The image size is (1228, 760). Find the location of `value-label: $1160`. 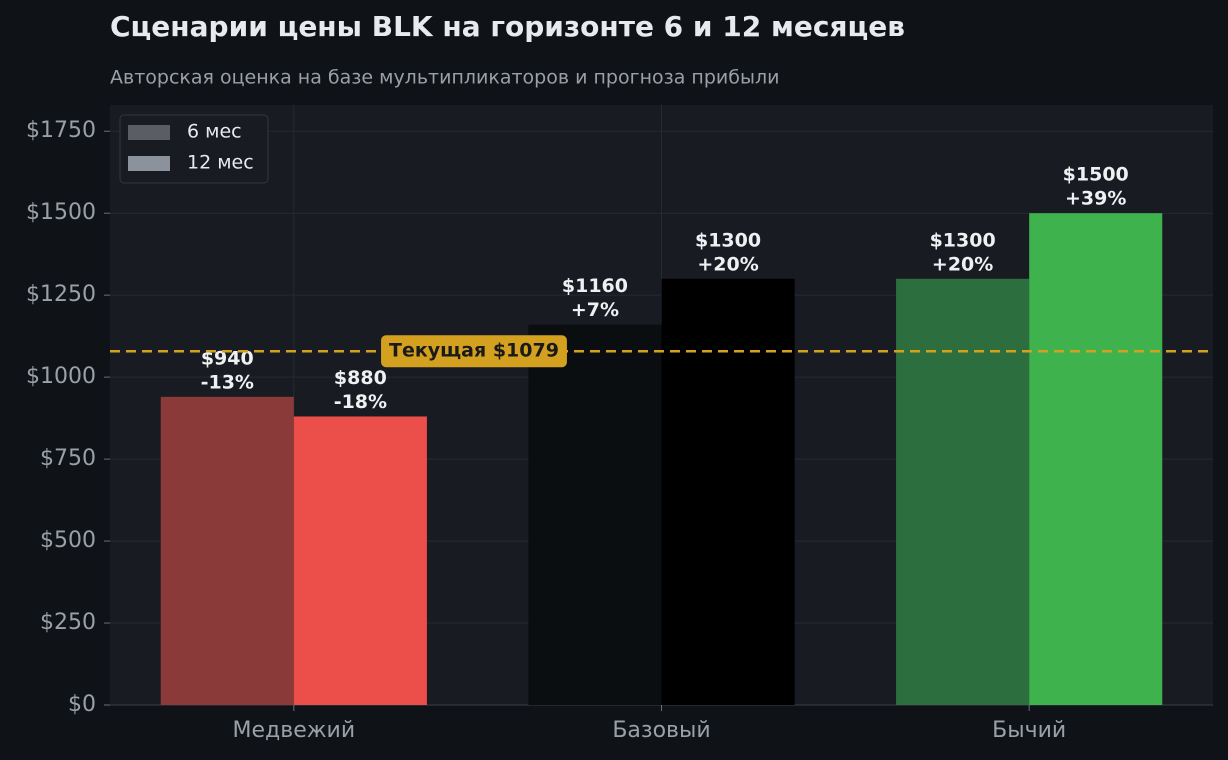

value-label: $1160 is located at coordinates (595, 286).